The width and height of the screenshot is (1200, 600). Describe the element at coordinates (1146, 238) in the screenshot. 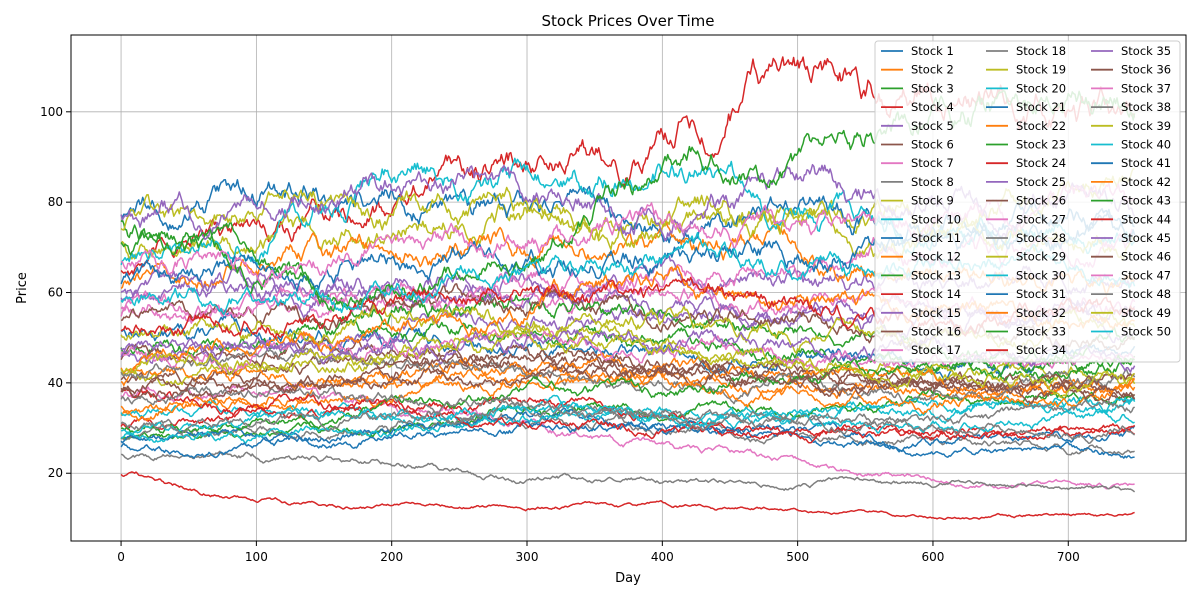

I see `legend-label: Stock 45` at that location.